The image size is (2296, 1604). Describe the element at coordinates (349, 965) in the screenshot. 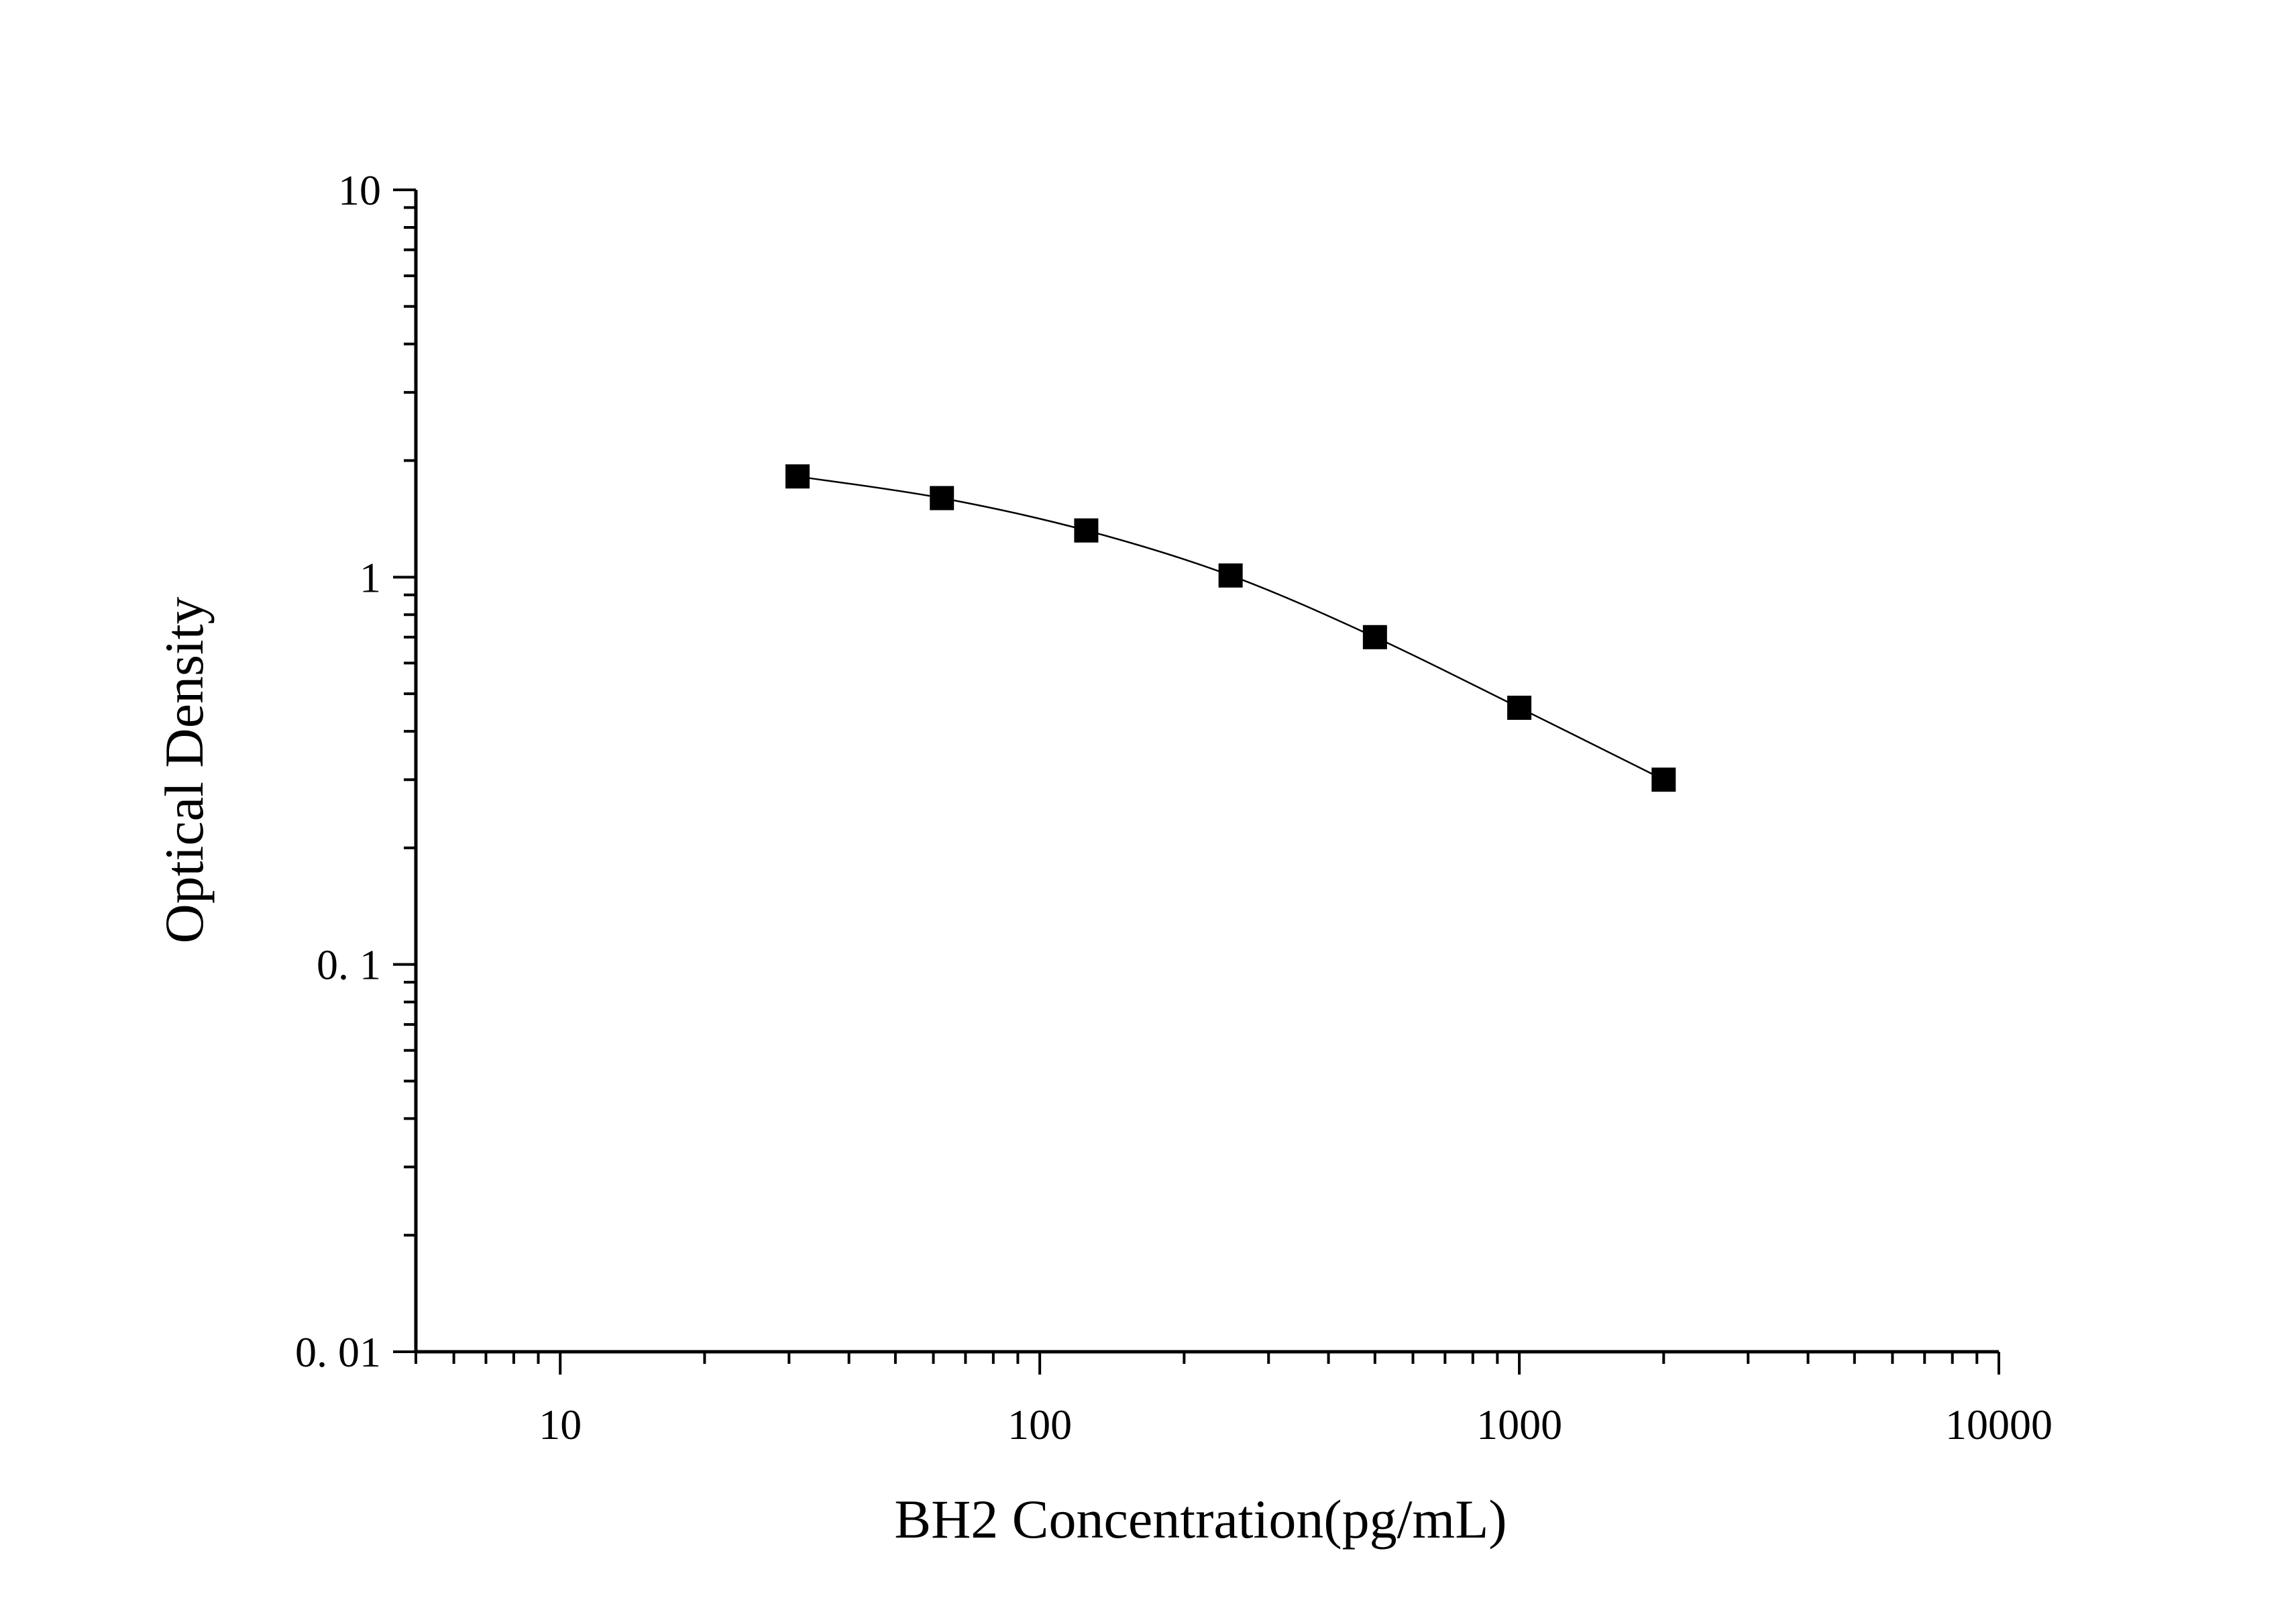

I see `y-tick-label: 0. 1` at that location.